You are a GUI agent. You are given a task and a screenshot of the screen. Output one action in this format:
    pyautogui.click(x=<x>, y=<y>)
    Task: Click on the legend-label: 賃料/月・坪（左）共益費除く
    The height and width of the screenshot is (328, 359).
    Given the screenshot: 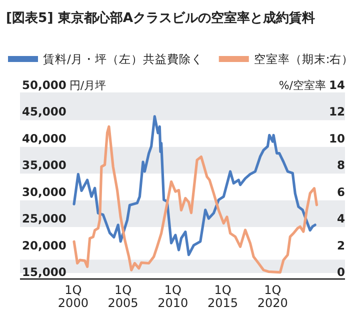 What is the action you would take?
    pyautogui.click(x=123, y=59)
    